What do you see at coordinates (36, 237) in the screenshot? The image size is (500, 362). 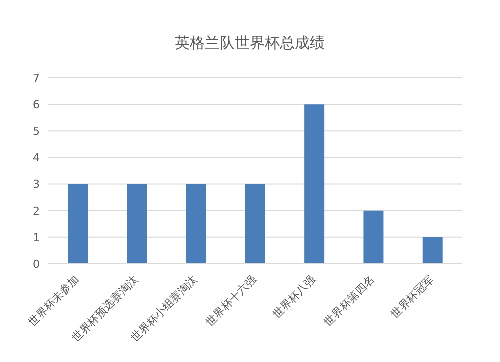 I see `y-tick-label: 1` at bounding box center [36, 237].